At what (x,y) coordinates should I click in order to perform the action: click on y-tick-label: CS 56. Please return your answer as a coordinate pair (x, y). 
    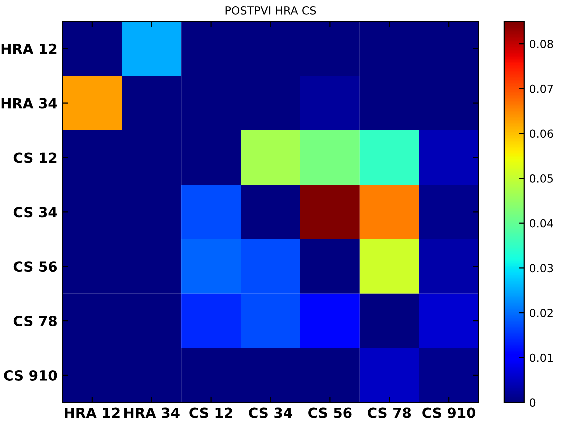
    Looking at the image, I should click on (36, 267).